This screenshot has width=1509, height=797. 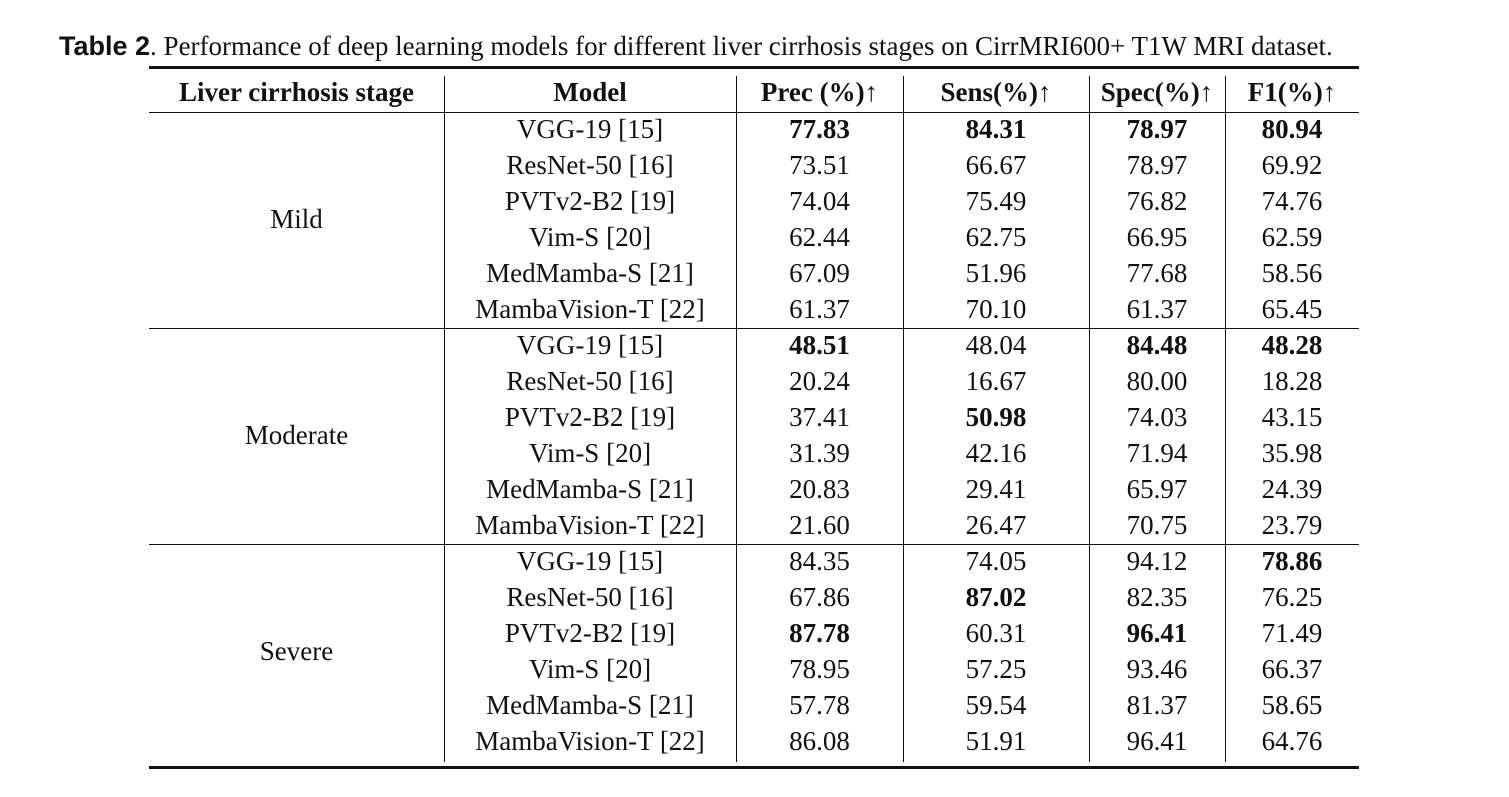 What do you see at coordinates (819, 237) in the screenshot?
I see `metric-value: 62.44` at bounding box center [819, 237].